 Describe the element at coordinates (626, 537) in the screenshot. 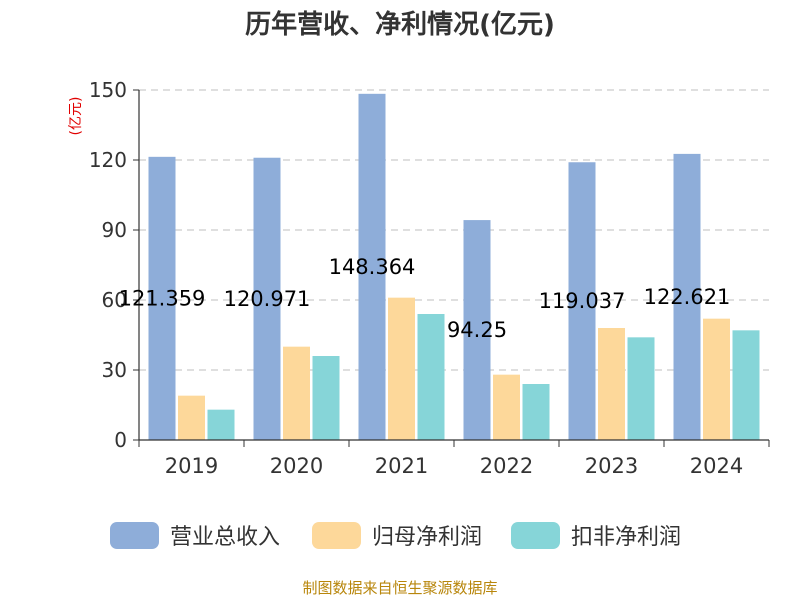

I see `legend-label: 扣非净利润` at that location.